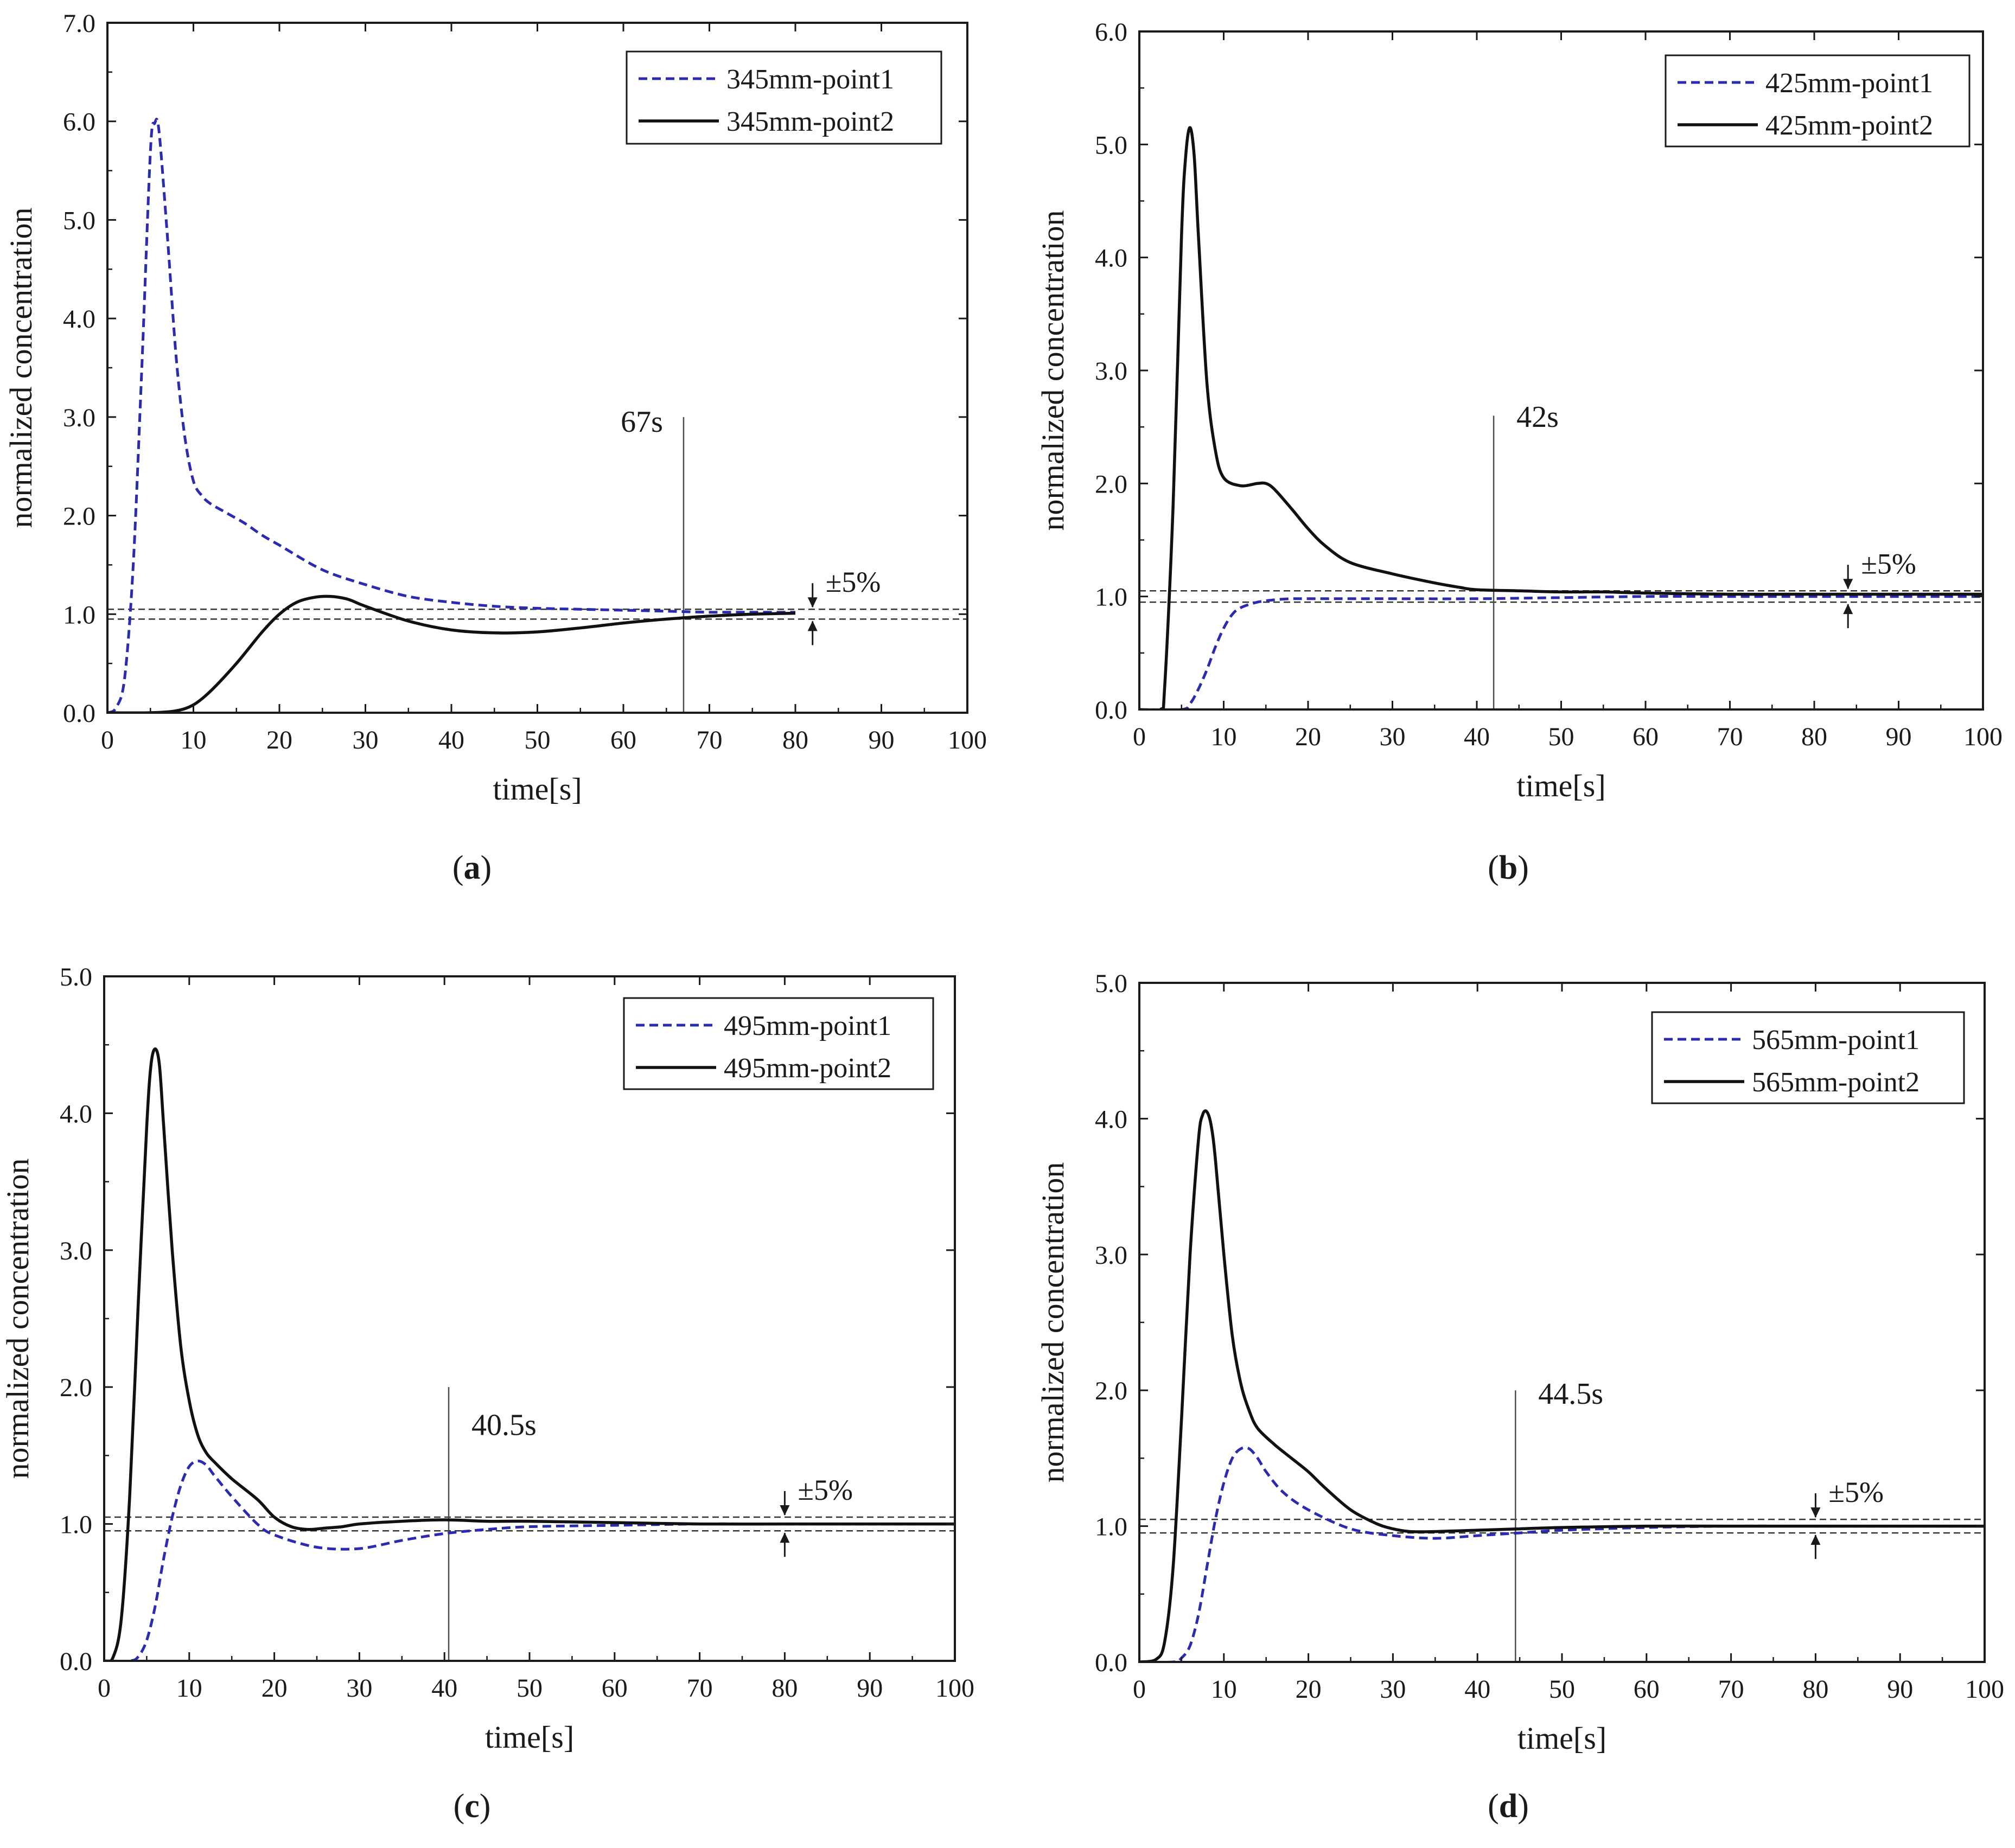 The image size is (2015, 1848). What do you see at coordinates (1836, 1040) in the screenshot?
I see `legend-label-1: 565mm-point1` at bounding box center [1836, 1040].